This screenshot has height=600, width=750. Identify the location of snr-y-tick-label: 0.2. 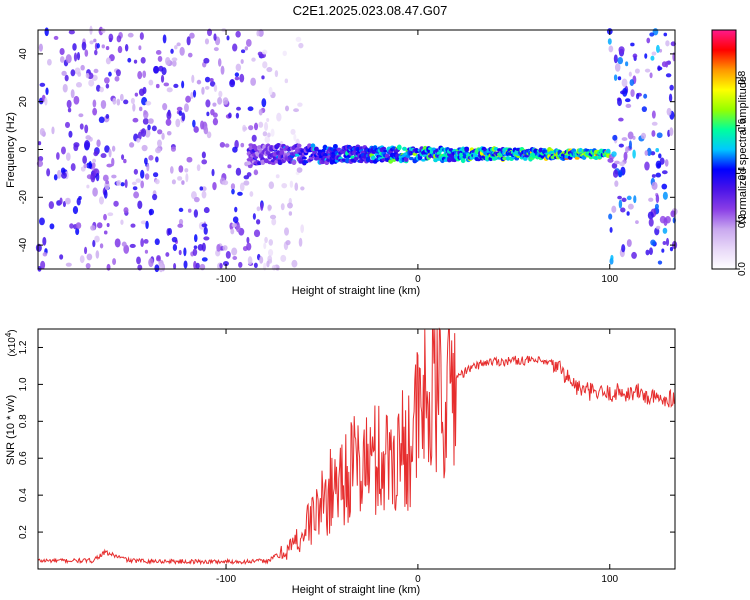
(23, 532).